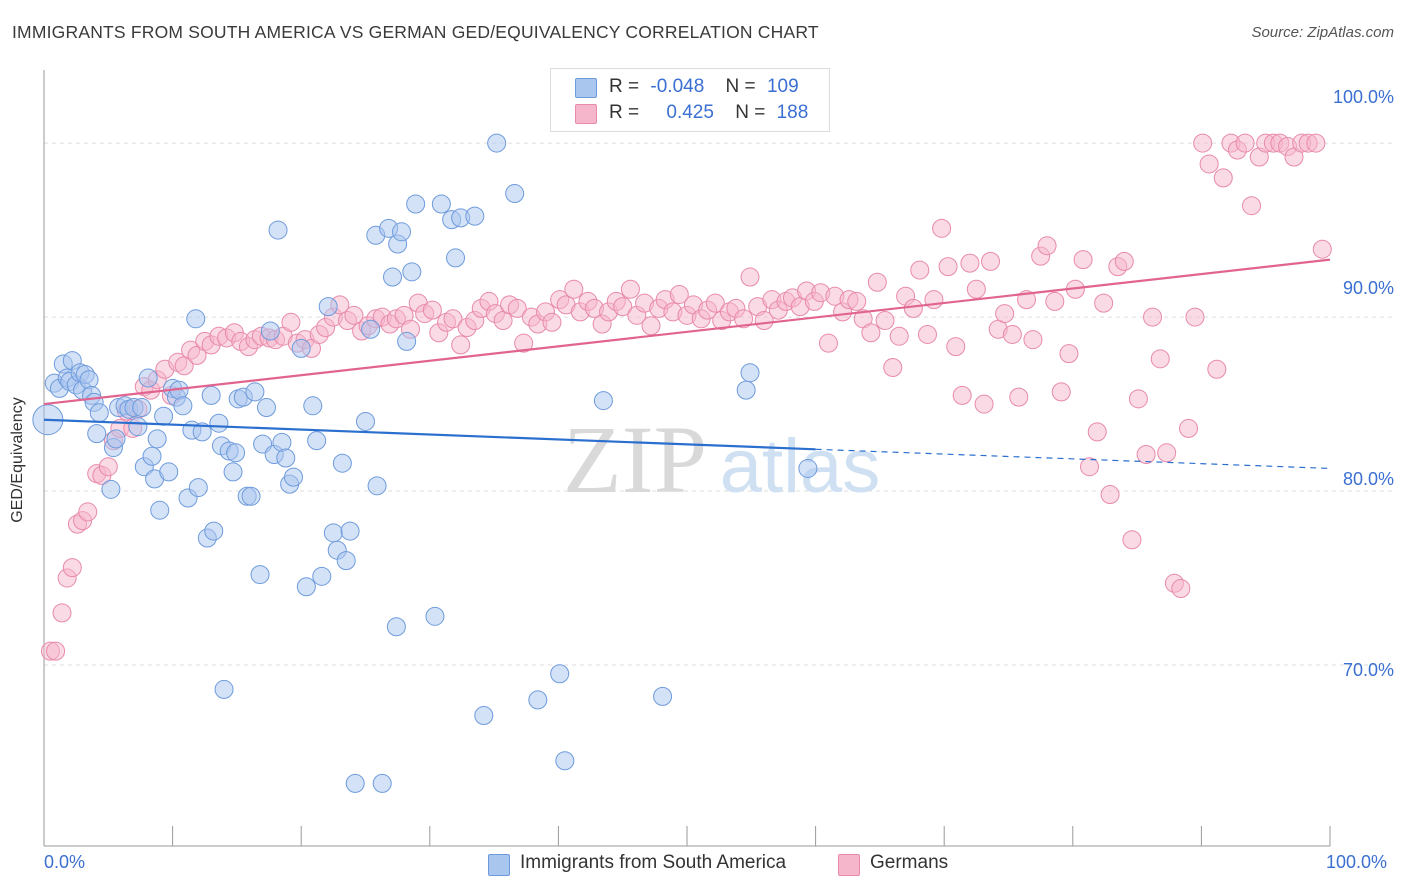  Describe the element at coordinates (1073, 459) in the screenshot. I see `immigrants-trend-extension` at that location.